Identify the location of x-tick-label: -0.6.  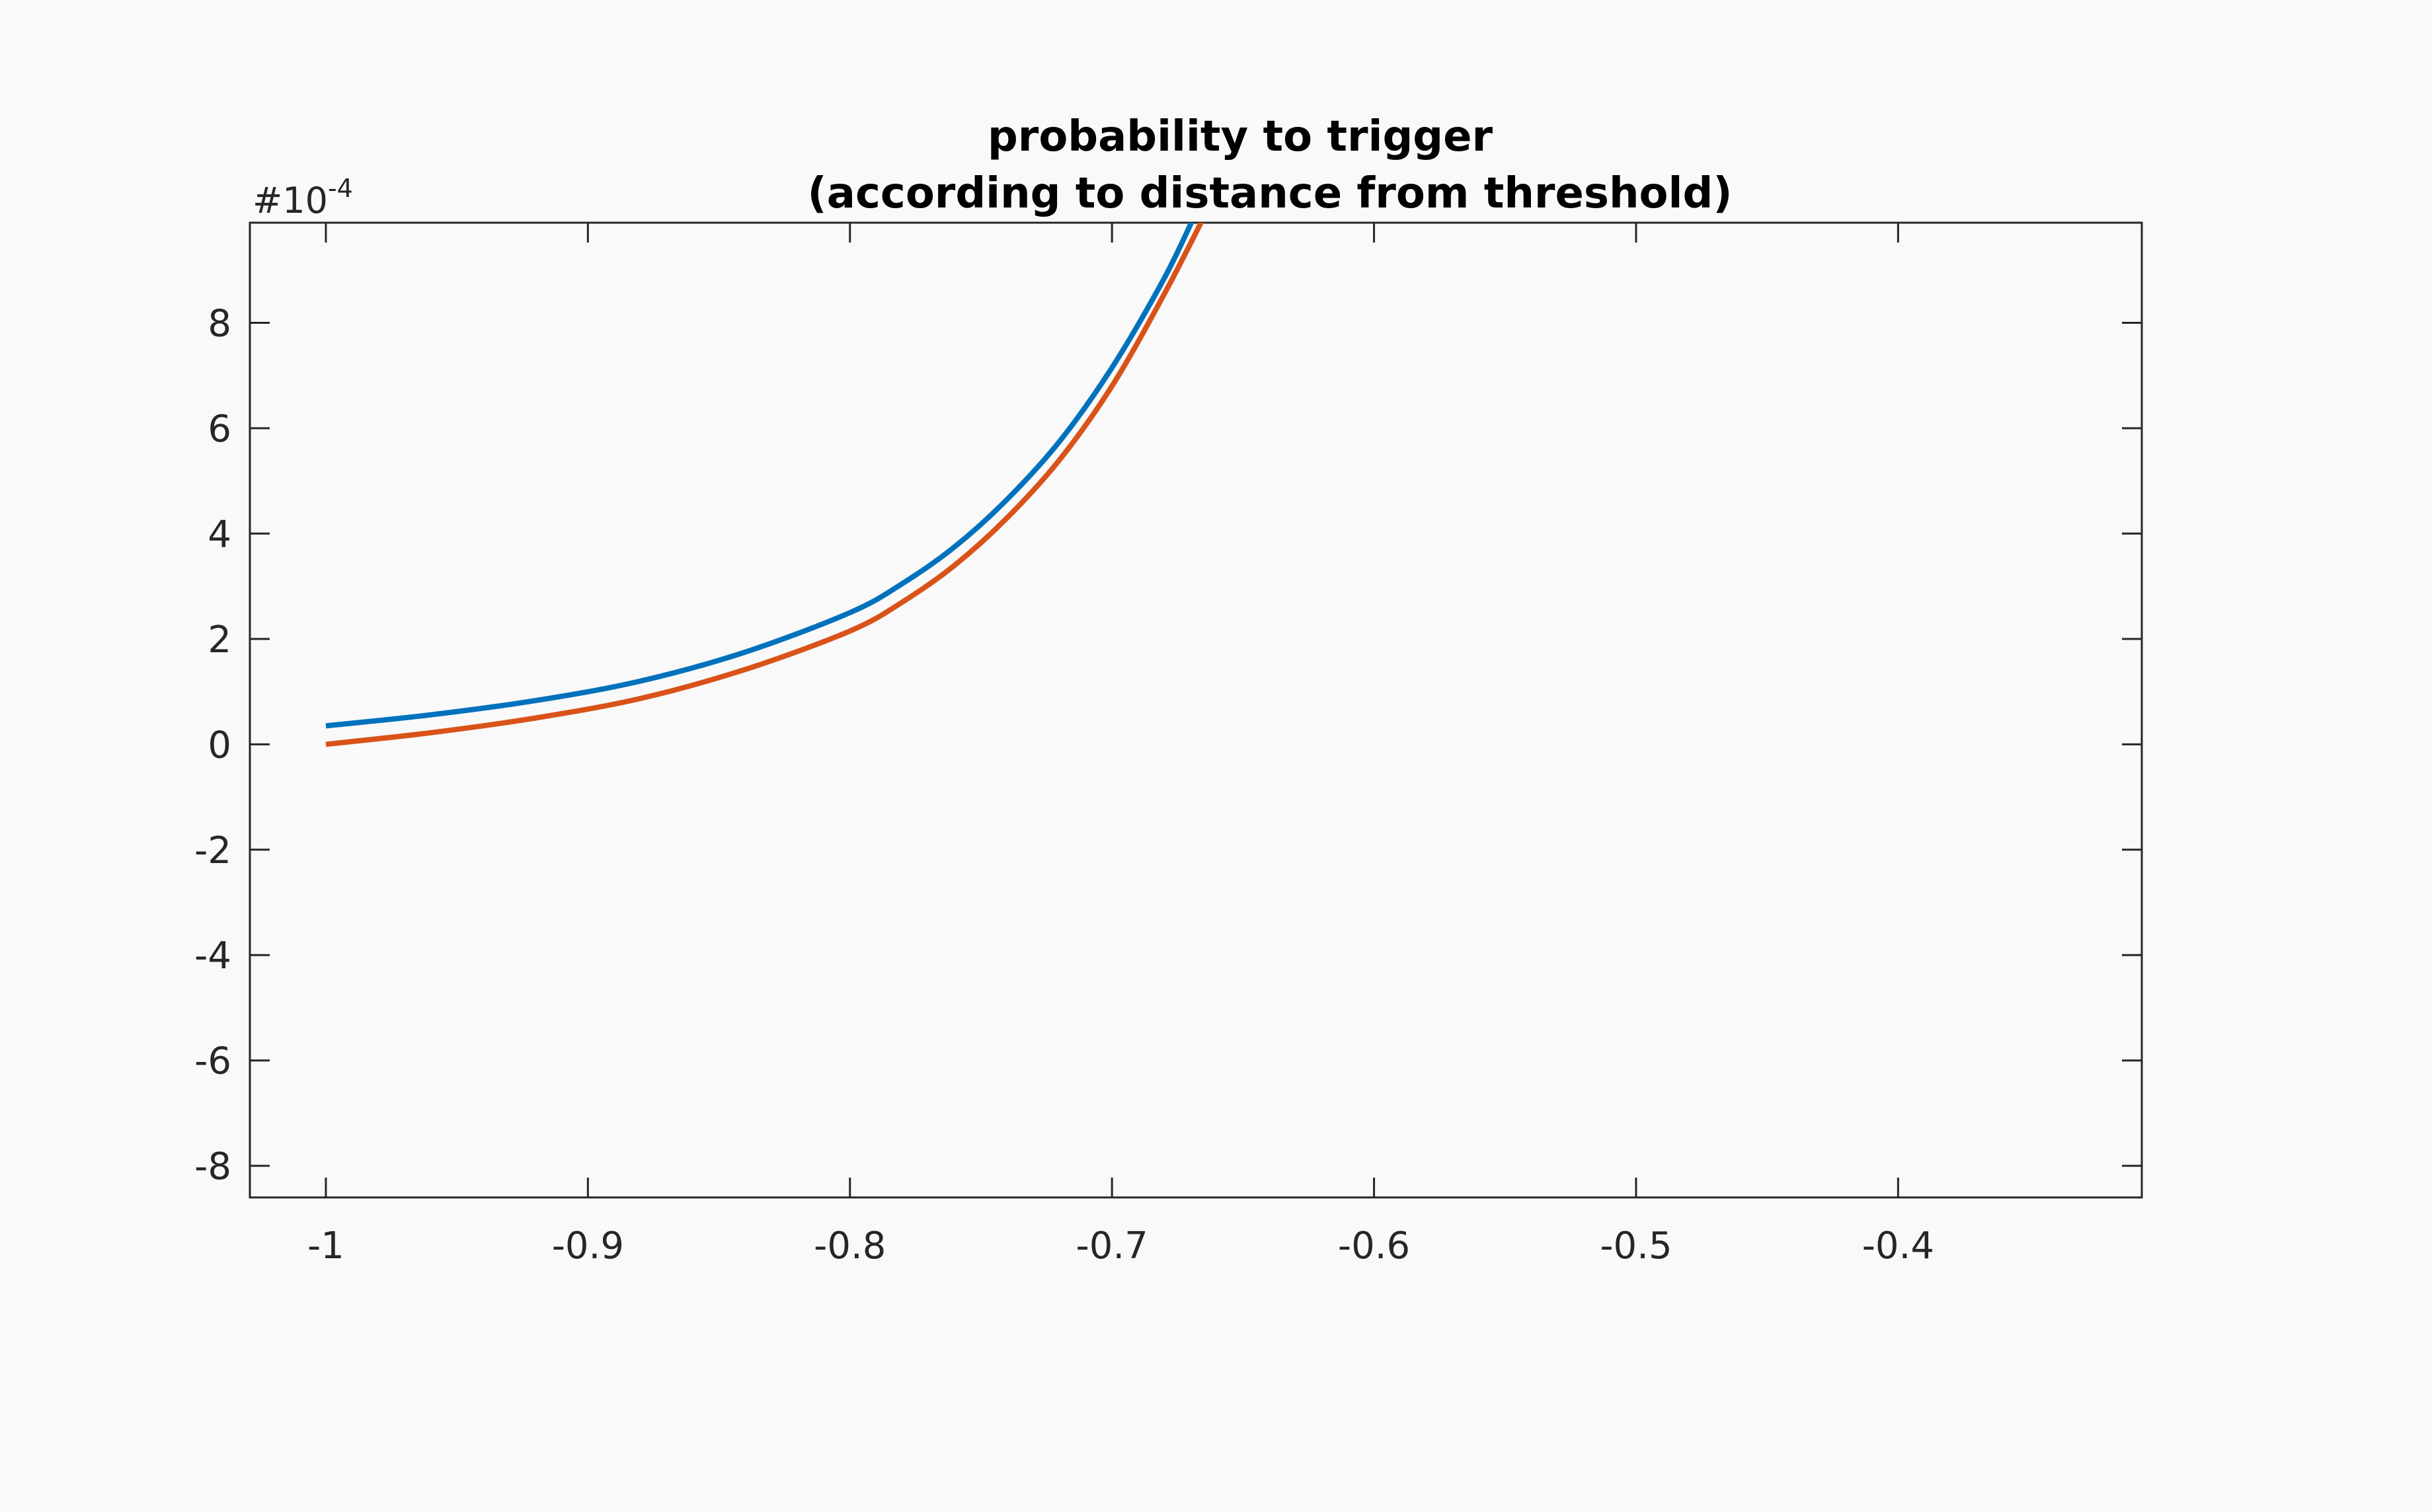
(1374, 1246).